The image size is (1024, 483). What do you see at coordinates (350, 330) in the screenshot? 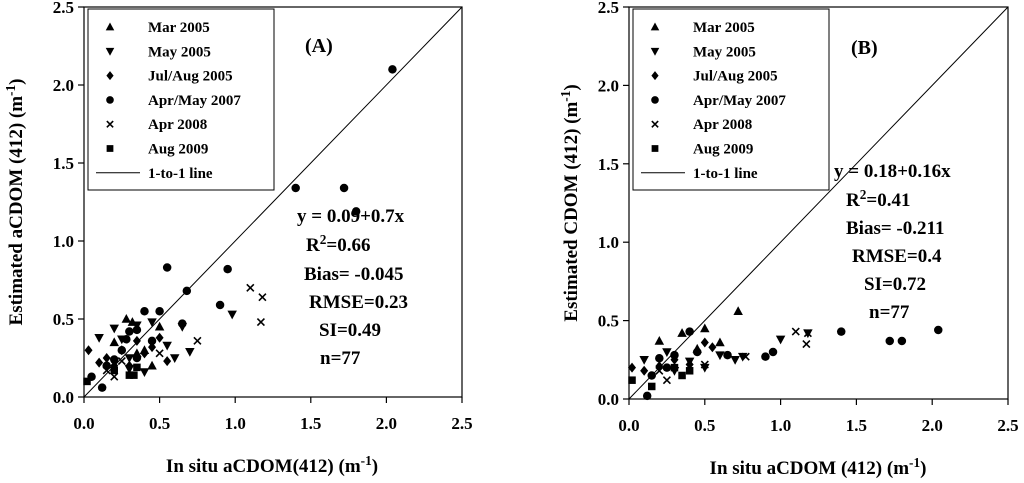
I see `regression-stat: SI=0.49` at bounding box center [350, 330].